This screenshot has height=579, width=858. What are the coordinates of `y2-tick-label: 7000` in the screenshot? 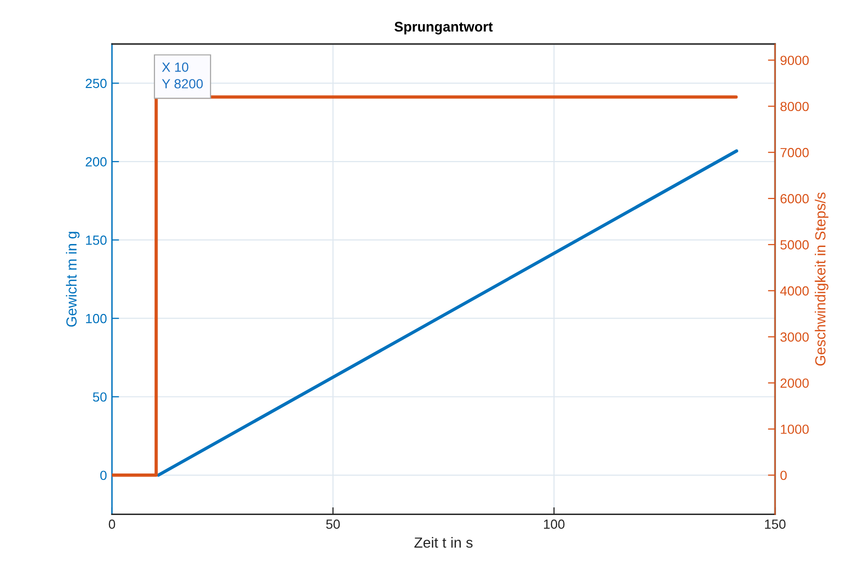 It's located at (794, 153).